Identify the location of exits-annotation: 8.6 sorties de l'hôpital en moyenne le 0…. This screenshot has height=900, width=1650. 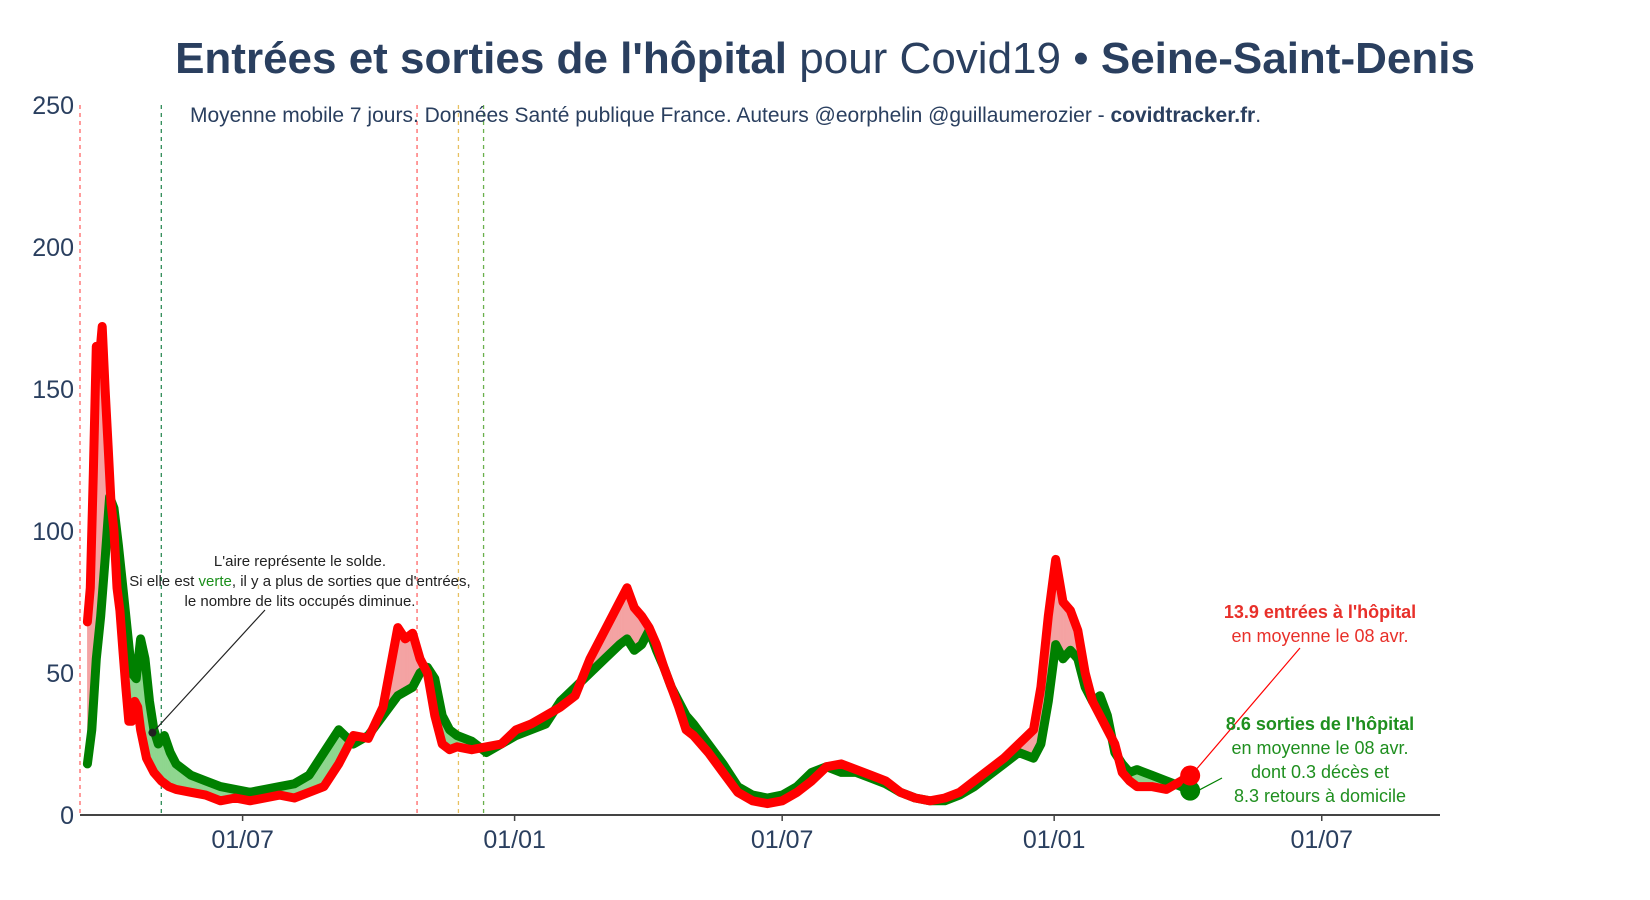
(1320, 760).